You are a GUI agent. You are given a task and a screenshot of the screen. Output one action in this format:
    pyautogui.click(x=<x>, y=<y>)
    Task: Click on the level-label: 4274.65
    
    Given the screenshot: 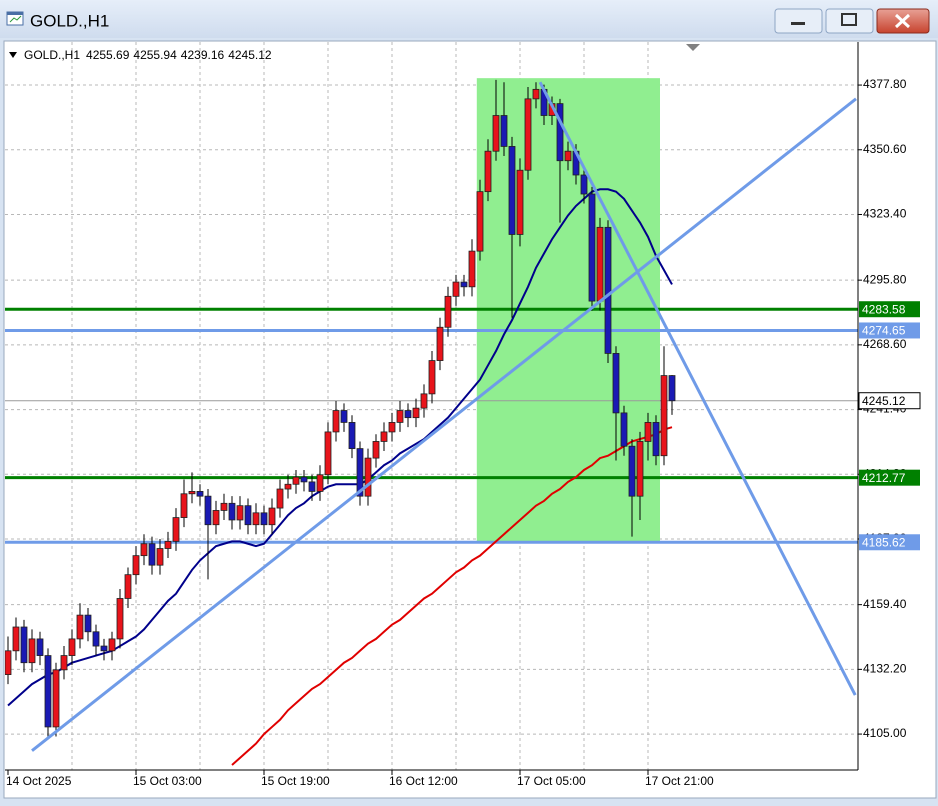 What is the action you would take?
    pyautogui.click(x=884, y=331)
    